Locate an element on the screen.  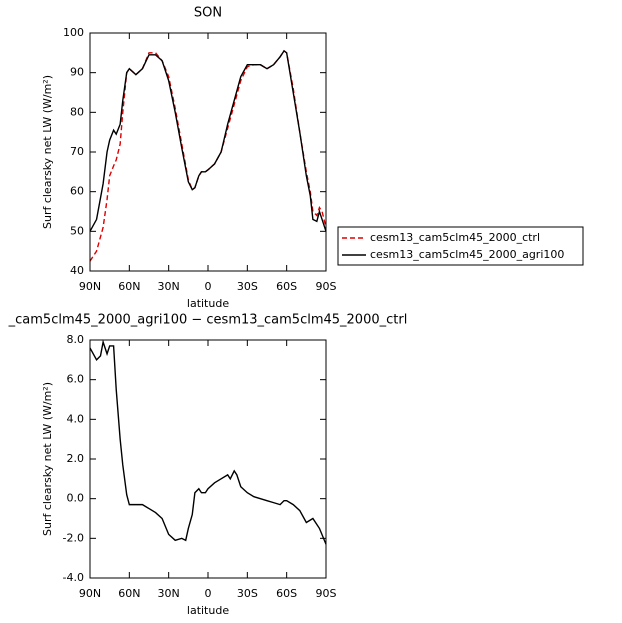
y-tick-label: 90 is located at coordinates (77, 72).